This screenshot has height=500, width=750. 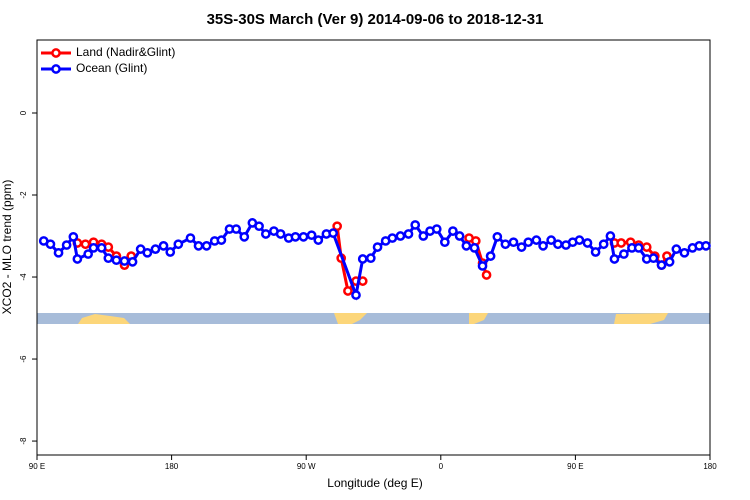 I want to click on x-axis-label: Longitude (deg E), so click(x=374, y=483).